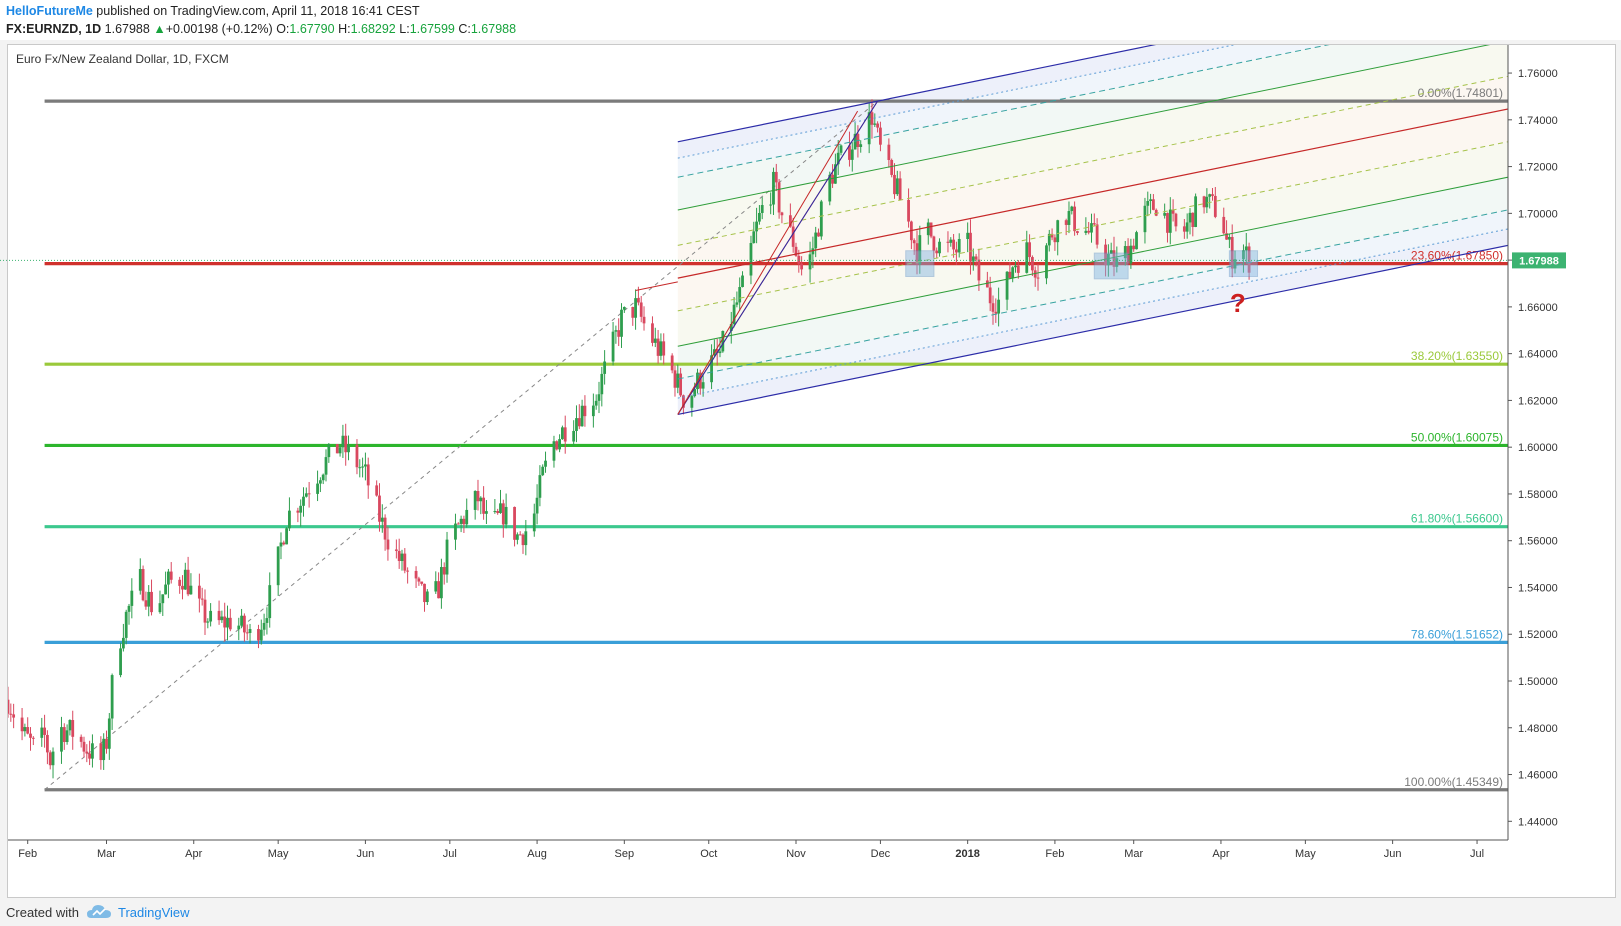 The width and height of the screenshot is (1621, 926). What do you see at coordinates (881, 854) in the screenshot?
I see `time-tick-label: Dec` at bounding box center [881, 854].